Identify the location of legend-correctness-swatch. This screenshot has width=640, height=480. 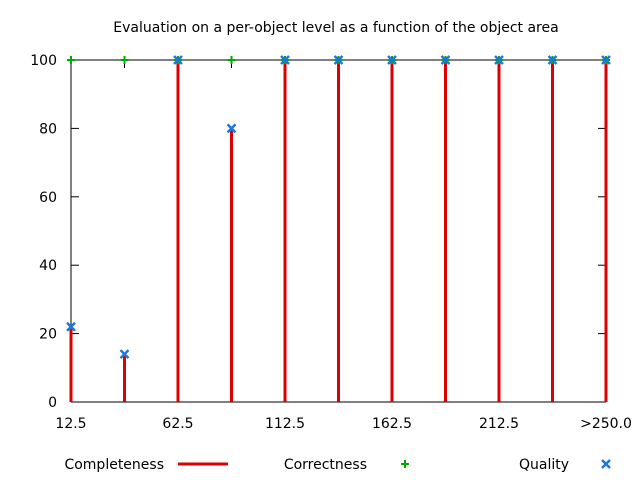
(405, 464).